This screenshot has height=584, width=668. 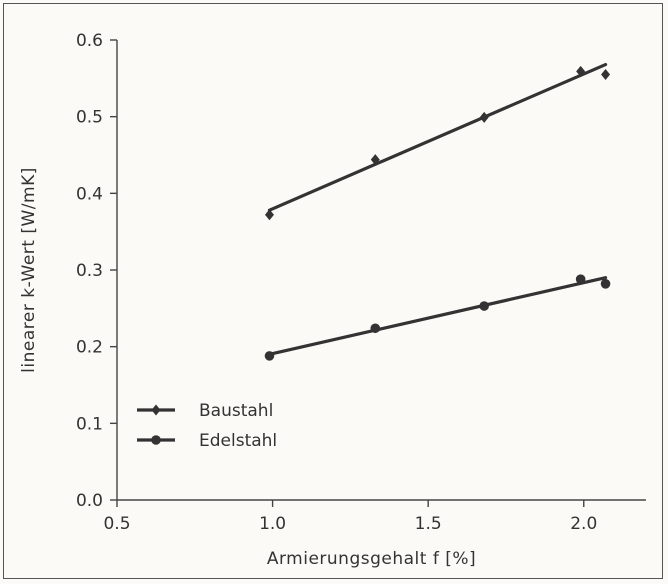 What do you see at coordinates (89, 41) in the screenshot?
I see `y-tick-label: 0.6` at bounding box center [89, 41].